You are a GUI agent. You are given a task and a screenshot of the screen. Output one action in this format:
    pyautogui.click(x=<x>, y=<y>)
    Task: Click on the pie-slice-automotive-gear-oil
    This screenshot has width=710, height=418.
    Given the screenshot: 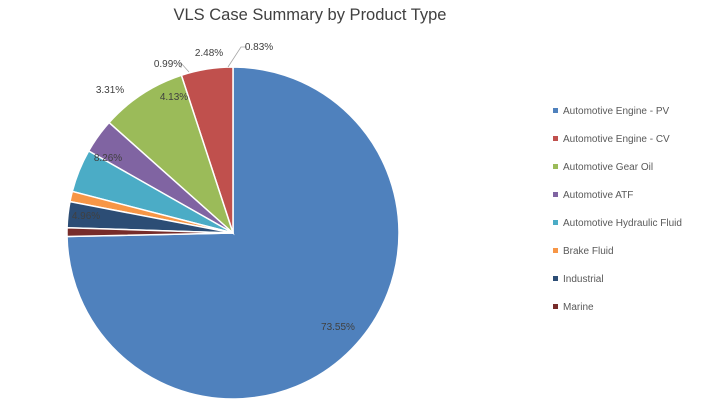 What is the action you would take?
    pyautogui.click(x=171, y=155)
    